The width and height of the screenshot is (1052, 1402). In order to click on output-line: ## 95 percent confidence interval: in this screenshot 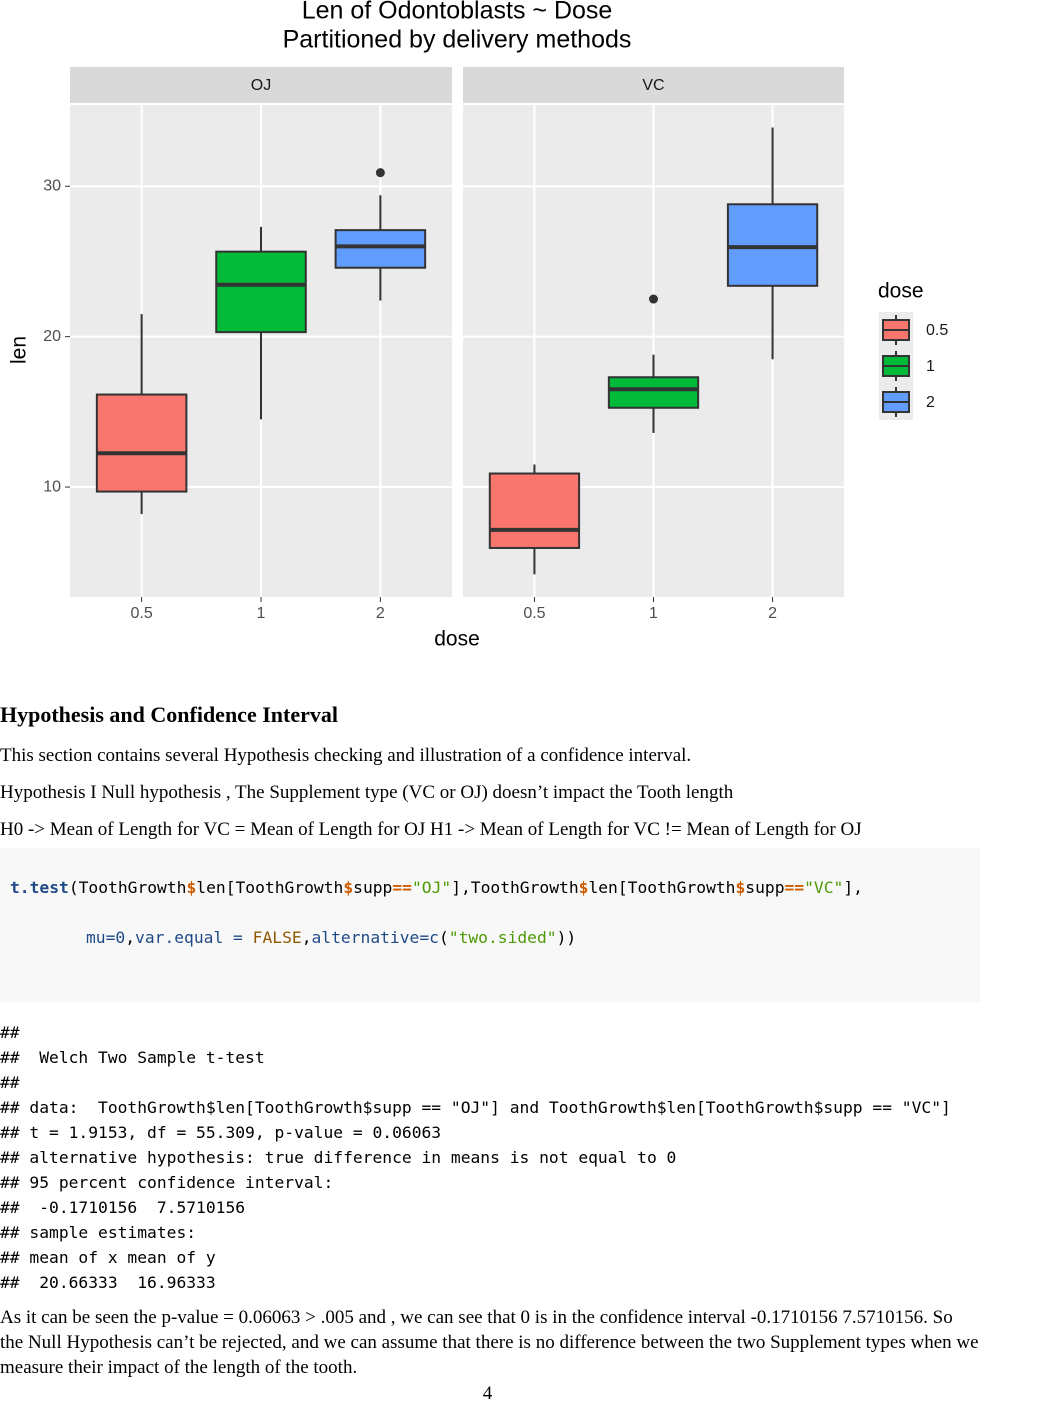, I will do `click(167, 1182)`.